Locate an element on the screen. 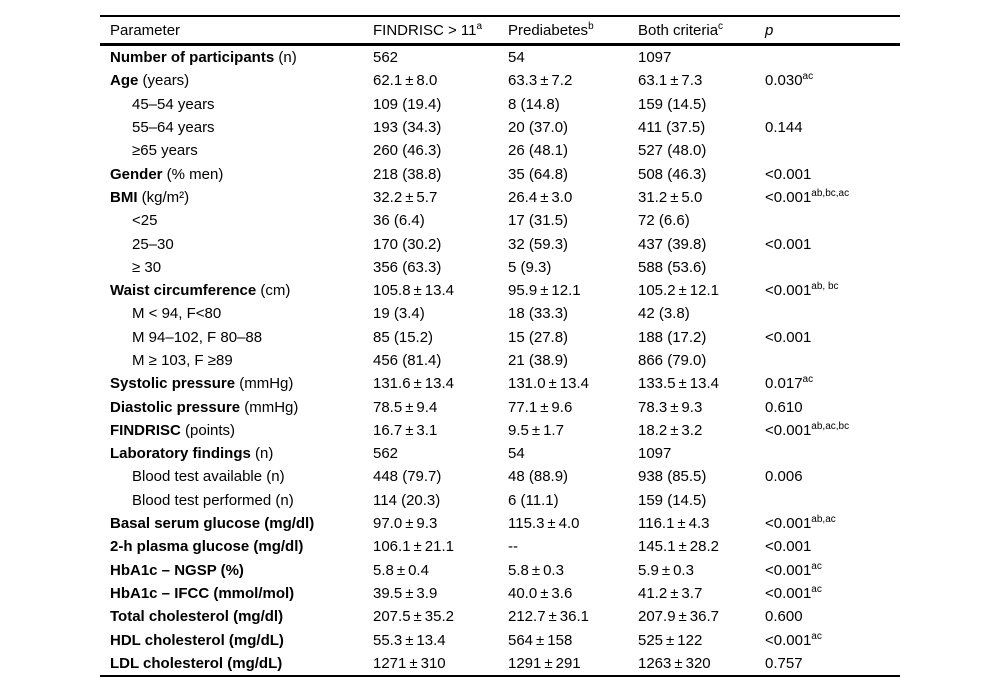  value-cell: 525 ± 122 is located at coordinates (670, 640).